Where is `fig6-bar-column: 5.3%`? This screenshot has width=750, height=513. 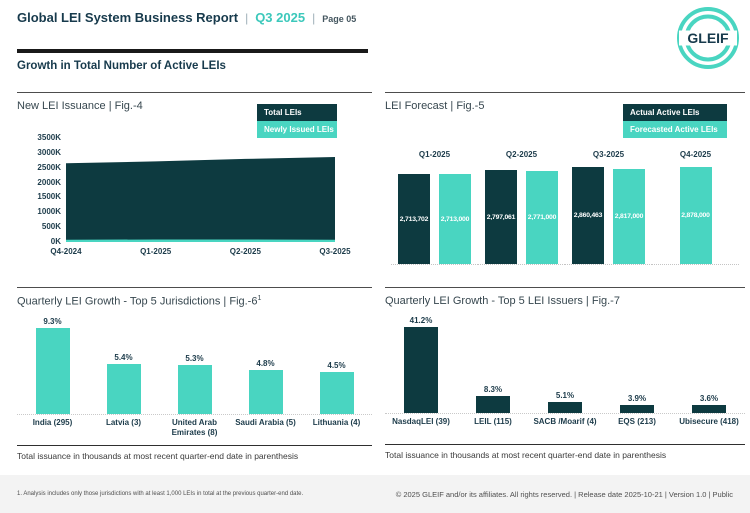 fig6-bar-column: 5.3% is located at coordinates (194, 384).